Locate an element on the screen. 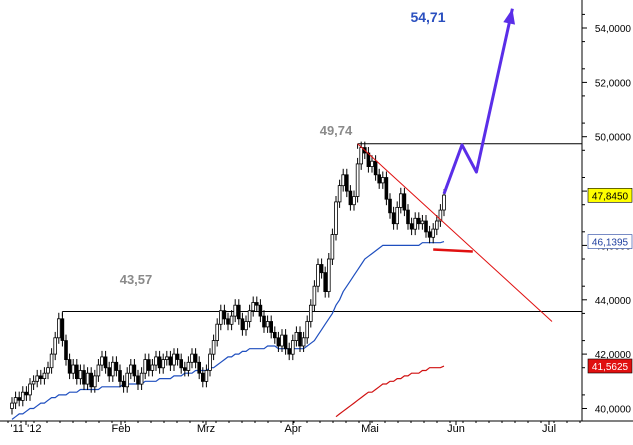  y-tick-label: 52,0000 is located at coordinates (613, 83).